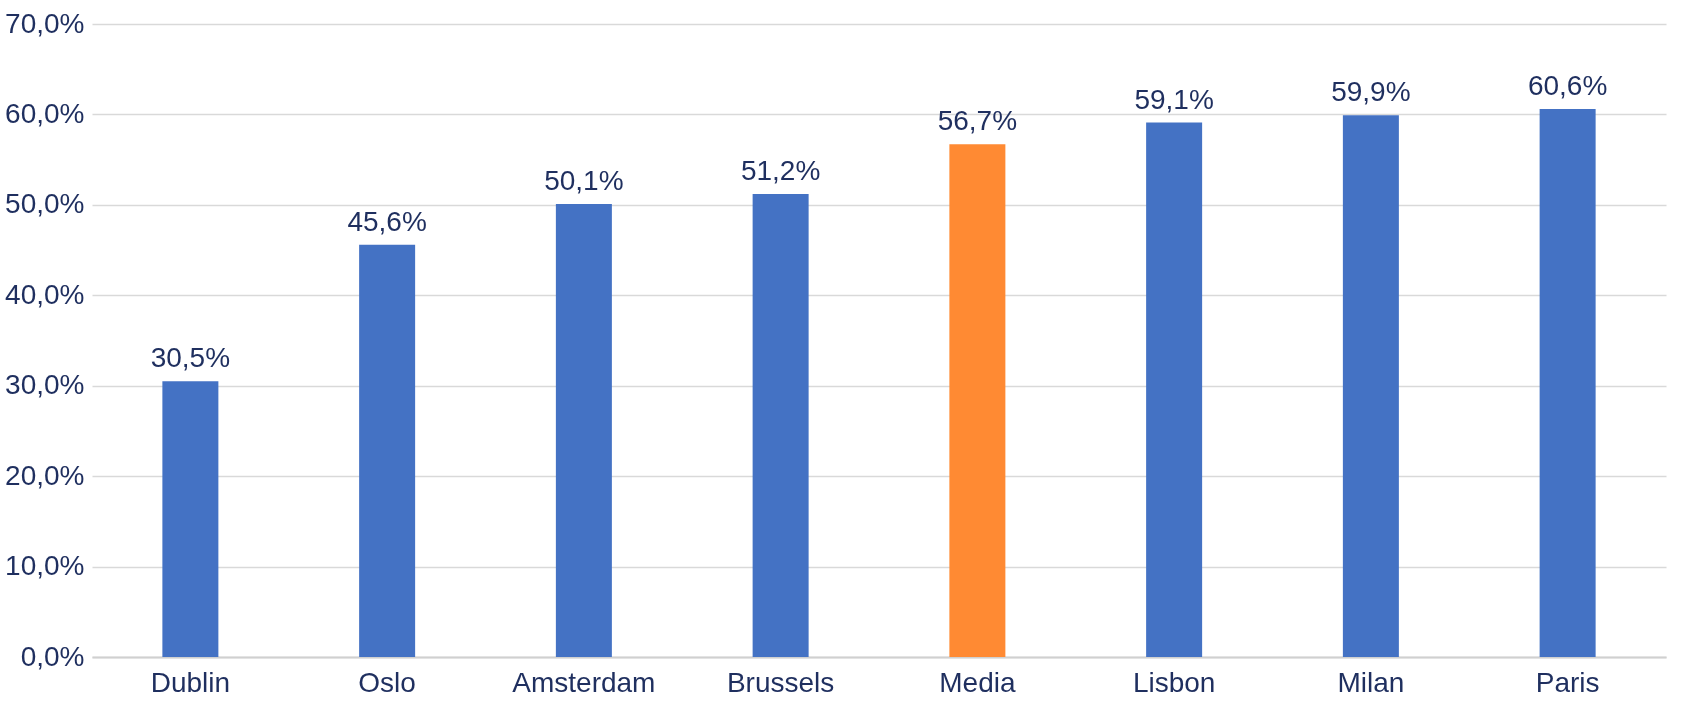 This screenshot has width=1696, height=711. What do you see at coordinates (1174, 682) in the screenshot?
I see `x-tick-label: Lisbon` at bounding box center [1174, 682].